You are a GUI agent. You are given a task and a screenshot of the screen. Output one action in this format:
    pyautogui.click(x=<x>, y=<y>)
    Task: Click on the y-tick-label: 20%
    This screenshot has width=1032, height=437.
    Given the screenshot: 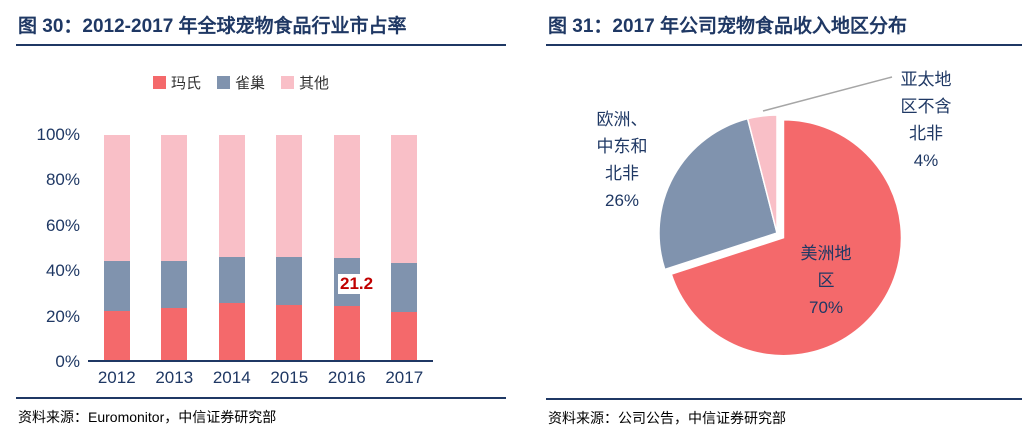 What is the action you would take?
    pyautogui.click(x=62, y=316)
    